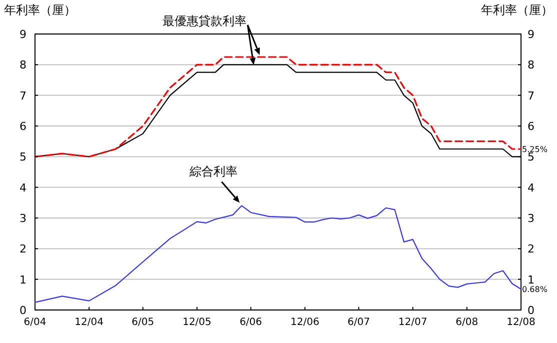 The width and height of the screenshot is (557, 343). I want to click on x-tick-label: 12/07, so click(413, 322).